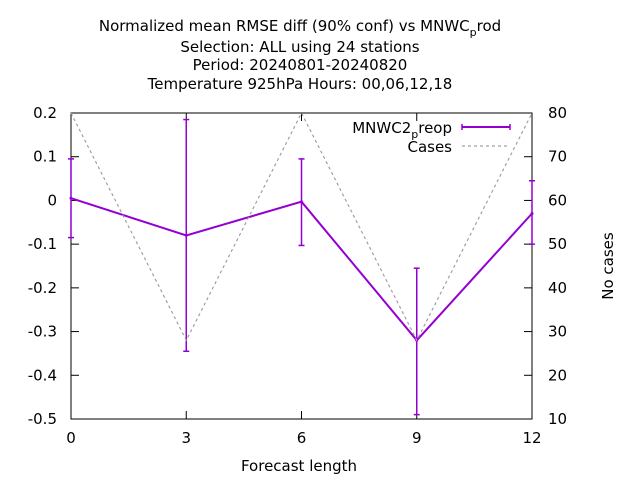 The width and height of the screenshot is (640, 480). What do you see at coordinates (300, 84) in the screenshot?
I see `title-line: Temperature 925hPa Hours: 00,06,12,18` at bounding box center [300, 84].